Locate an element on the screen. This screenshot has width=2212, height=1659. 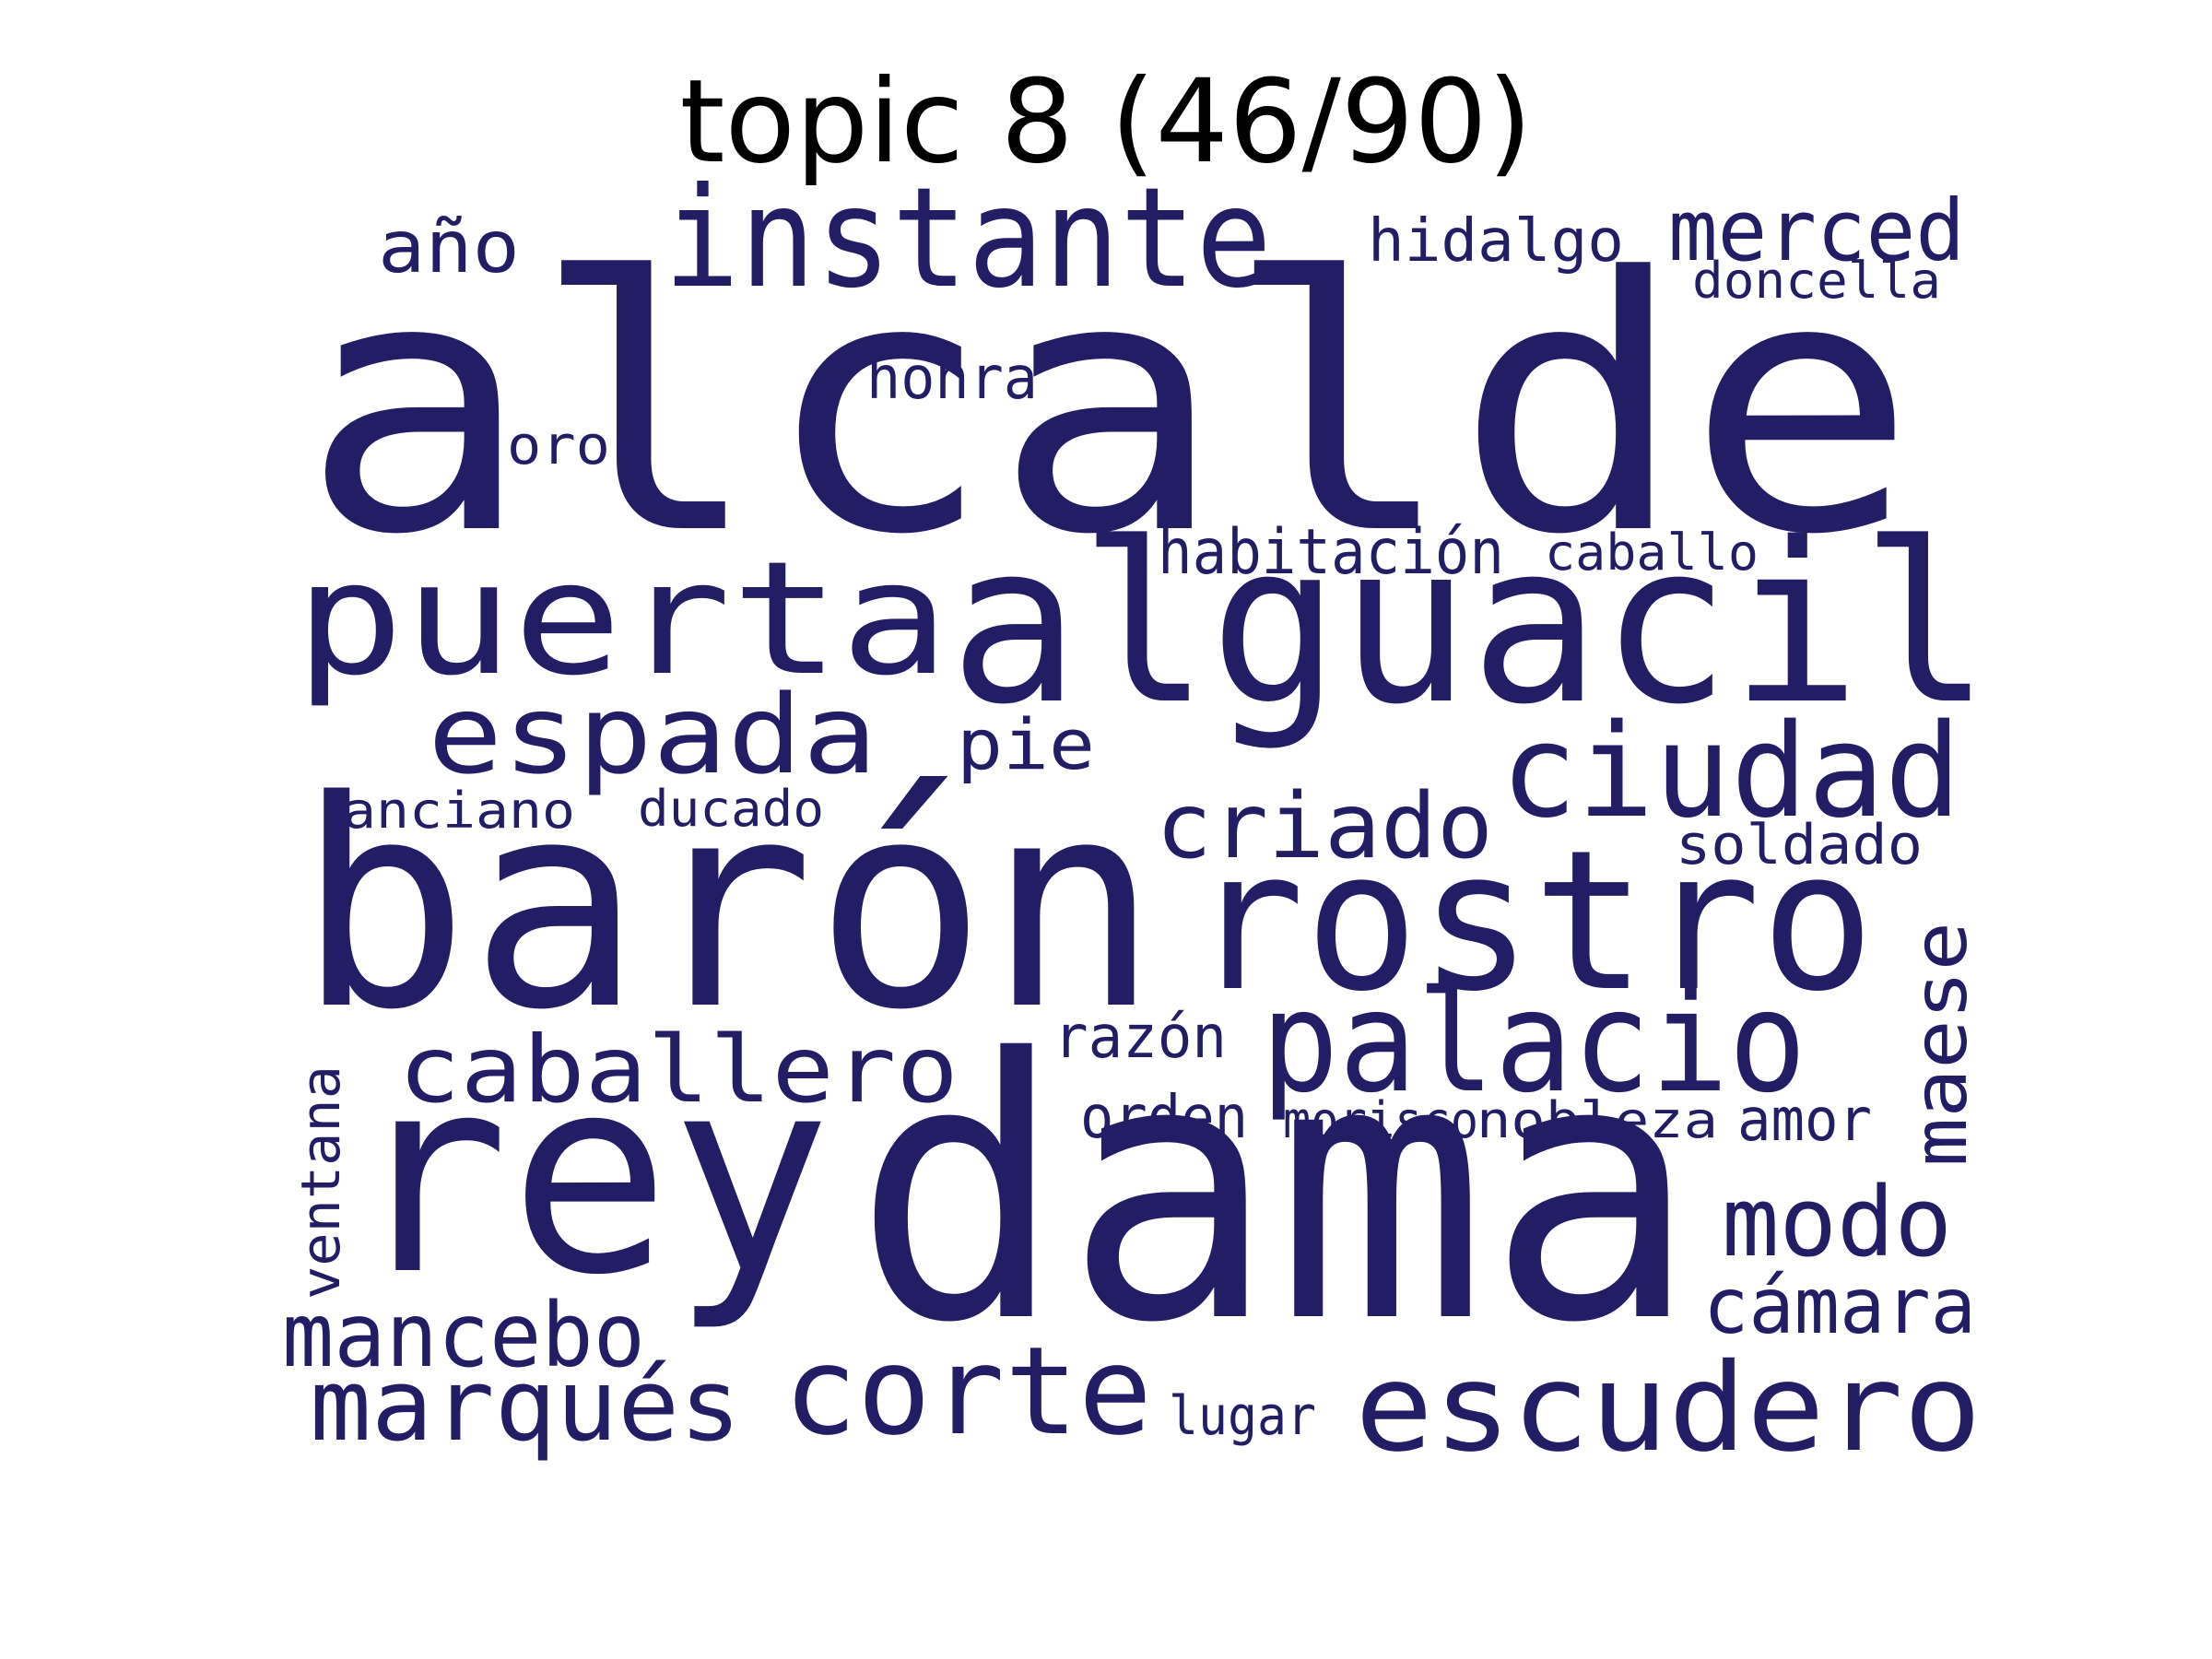
word-hidalgo: hidalgo is located at coordinates (1496, 241).